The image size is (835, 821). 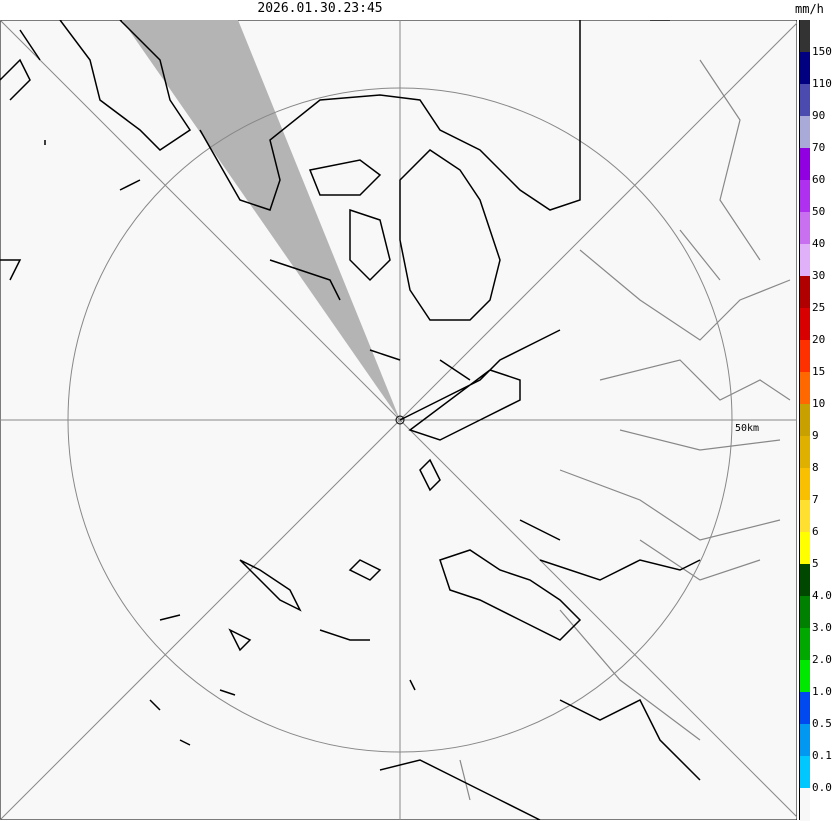 What do you see at coordinates (822, 787) in the screenshot?
I see `colorbar-label: 0.0` at bounding box center [822, 787].